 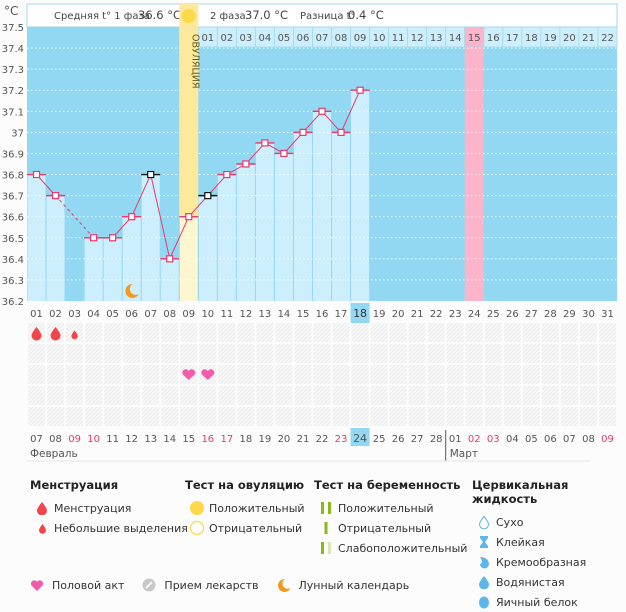 What do you see at coordinates (265, 38) in the screenshot?
I see `phase2-day-label: 04` at bounding box center [265, 38].